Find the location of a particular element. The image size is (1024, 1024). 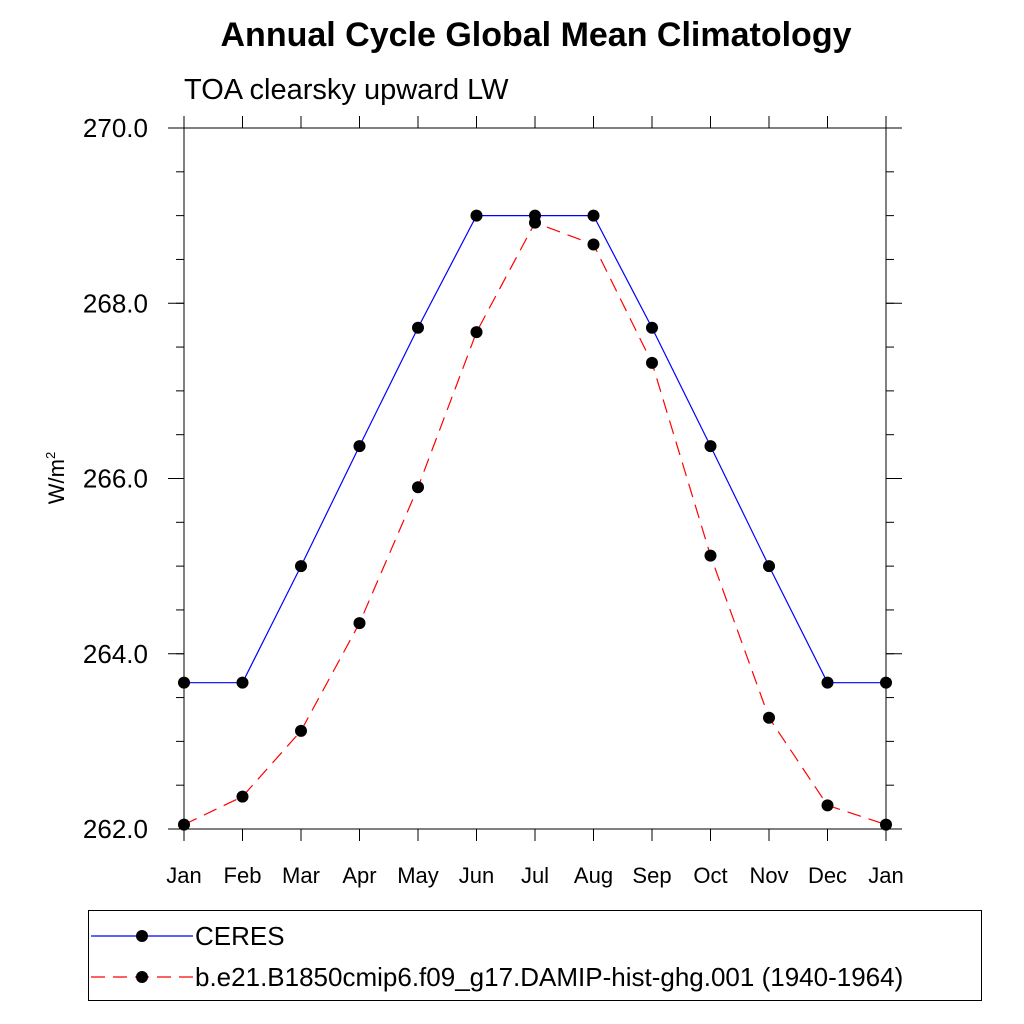

chart-title: Annual Cycle Global Mean Climatology is located at coordinates (536, 35).